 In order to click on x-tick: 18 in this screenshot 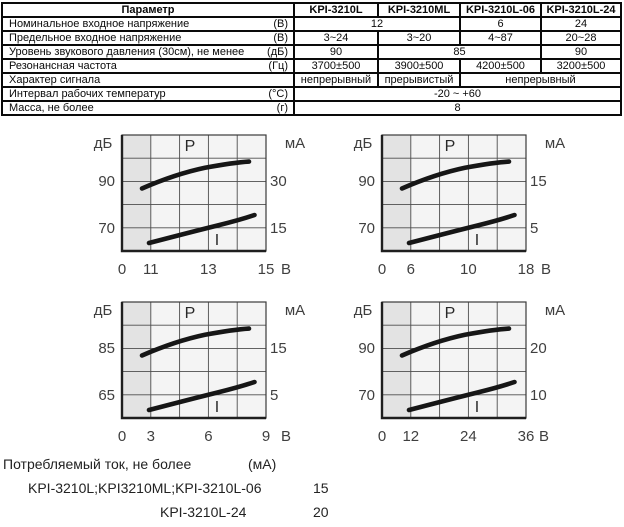, I will do `click(526, 269)`.